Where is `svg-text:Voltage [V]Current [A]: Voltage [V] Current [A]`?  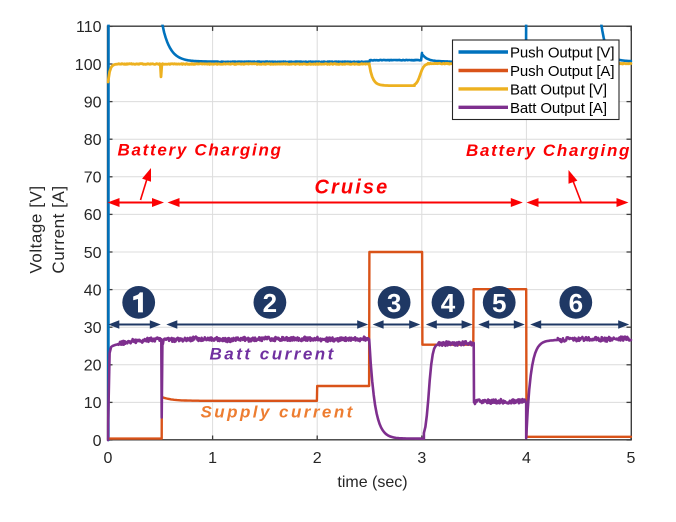 svg-text:Voltage [V]Current [A]: Voltage [V] Current [A] is located at coordinates (48, 229).